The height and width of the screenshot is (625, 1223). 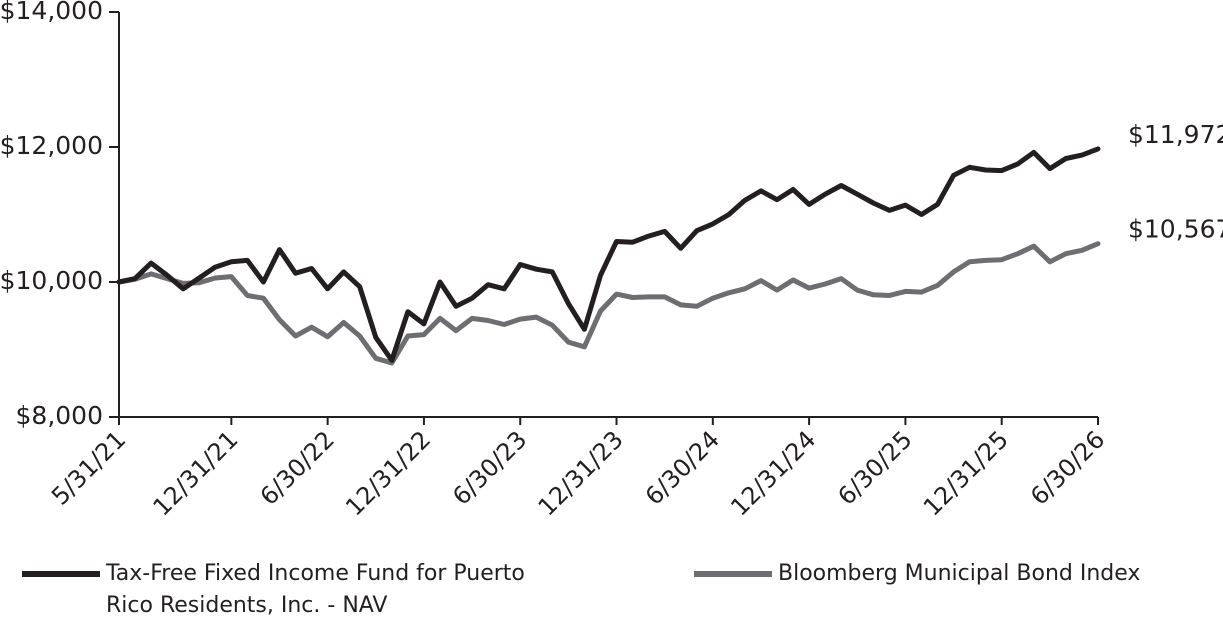 I want to click on y-axis: $8,000 $10,000 $12,000 $14,000, so click(x=60, y=215).